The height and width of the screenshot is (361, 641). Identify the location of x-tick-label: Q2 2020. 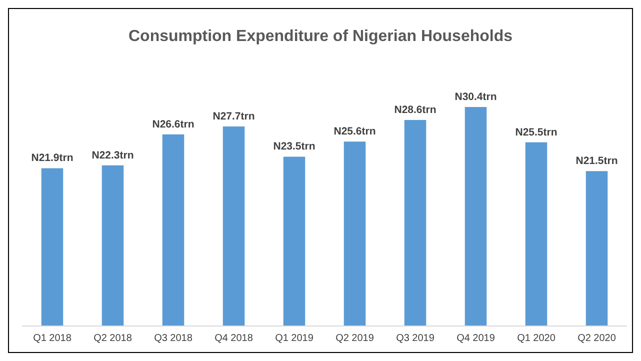
(597, 338).